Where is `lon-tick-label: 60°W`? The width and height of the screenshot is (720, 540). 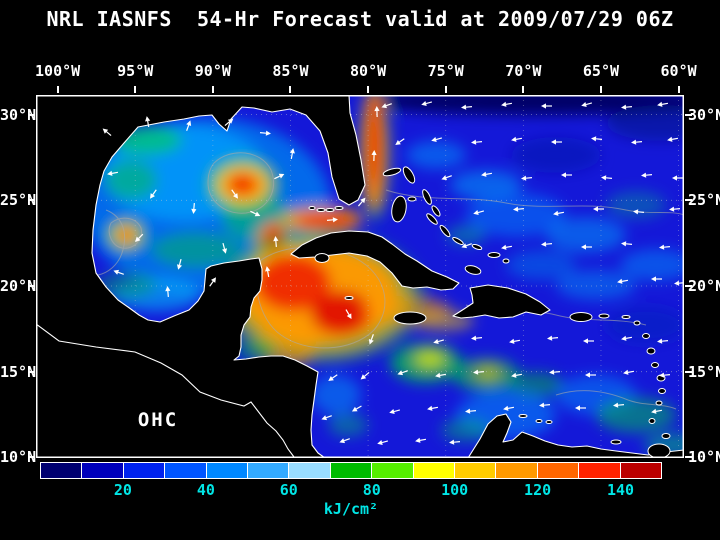 lon-tick-label: 60°W is located at coordinates (678, 71).